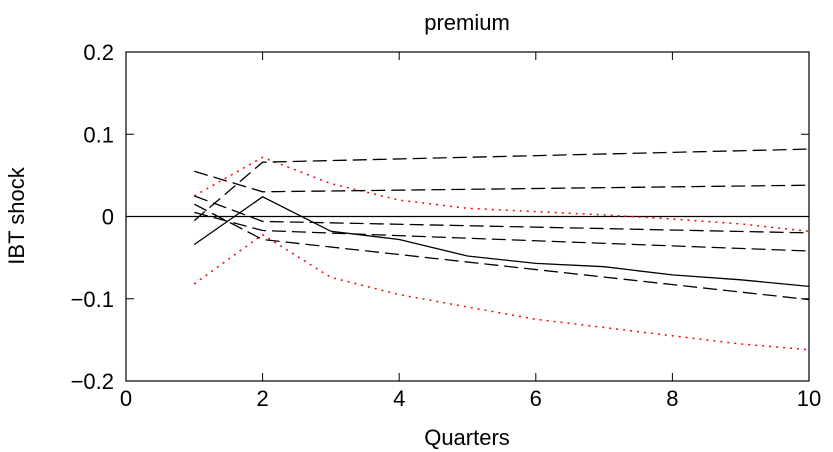 The height and width of the screenshot is (452, 833). I want to click on series-7-dashed-line, so click(502, 231).